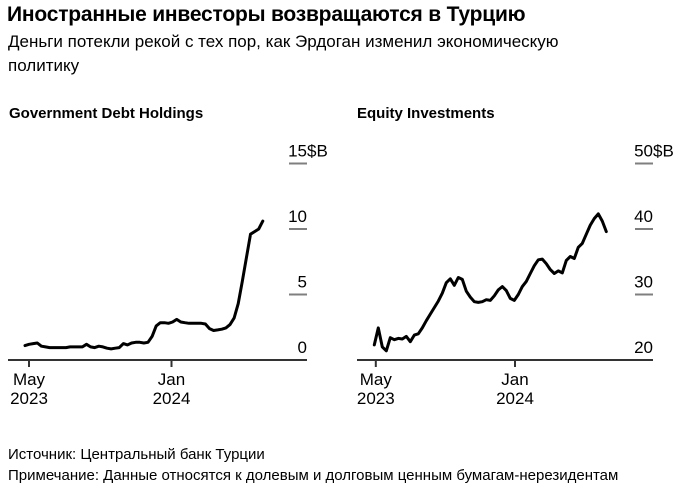 The width and height of the screenshot is (673, 495). Describe the element at coordinates (643, 347) in the screenshot. I see `y-tick-label: 20` at that location.